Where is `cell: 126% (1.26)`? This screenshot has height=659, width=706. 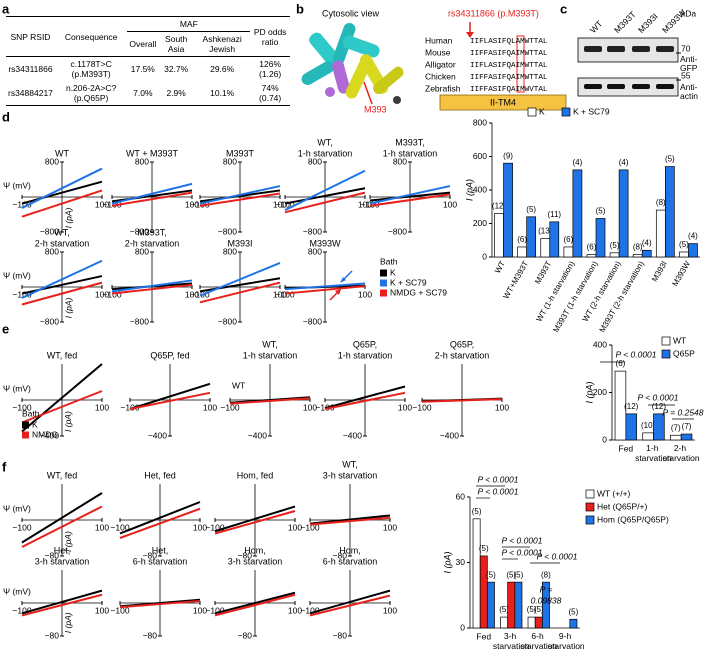
cell: 126% (1.26) is located at coordinates (270, 69).